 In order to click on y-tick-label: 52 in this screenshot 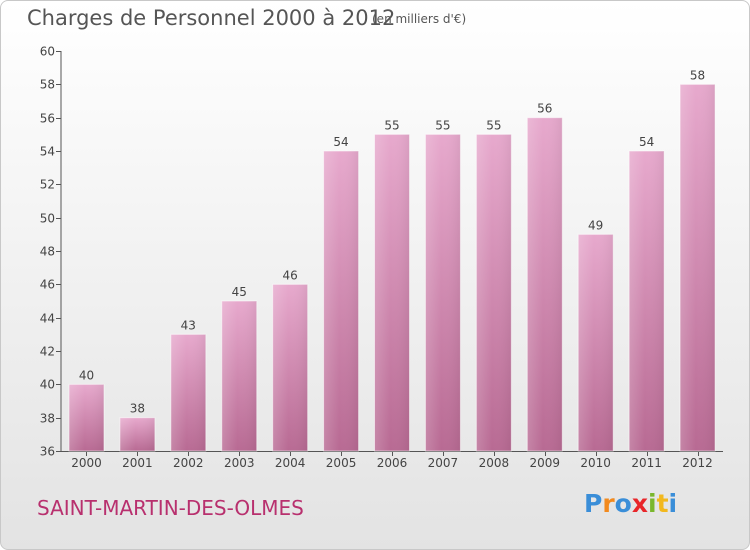, I will do `click(47, 185)`.